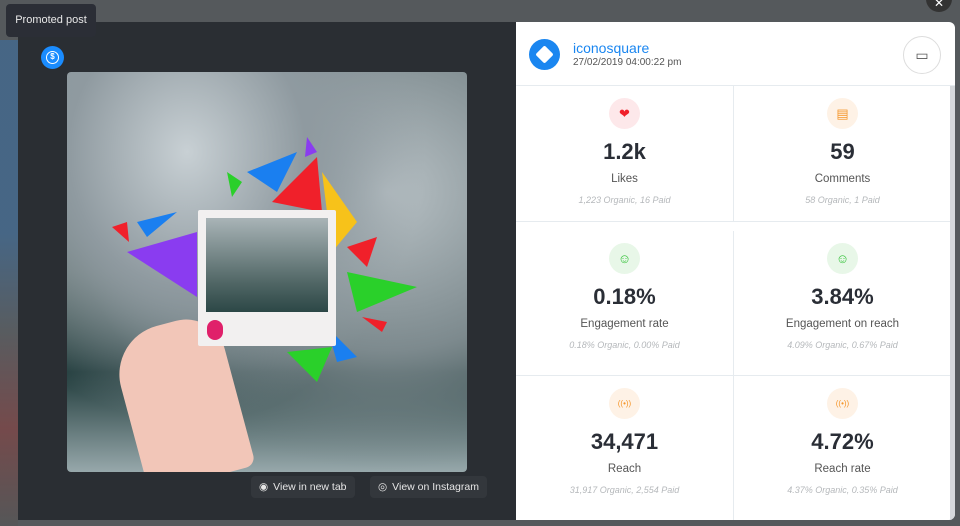 Image resolution: width=960 pixels, height=526 pixels. Describe the element at coordinates (267, 278) in the screenshot. I see `polaroid-frame` at that location.